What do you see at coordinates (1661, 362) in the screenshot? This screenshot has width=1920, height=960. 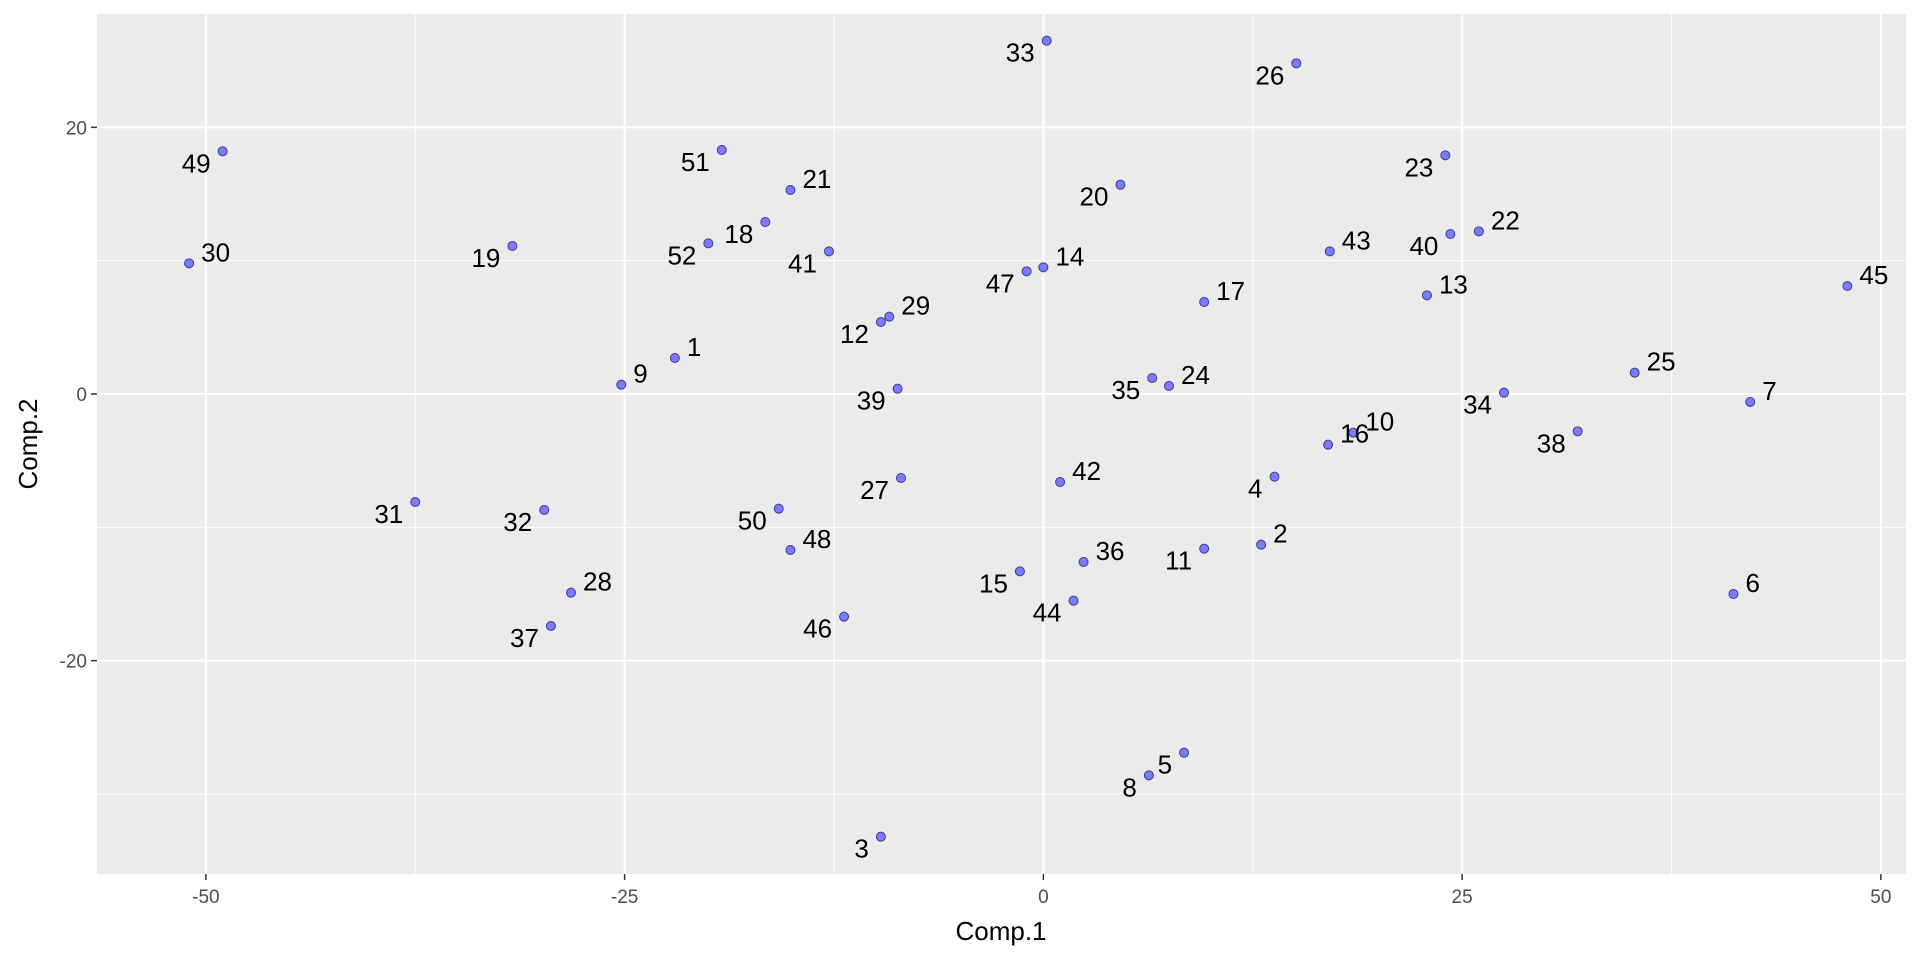 I see `point-label-25: 25` at bounding box center [1661, 362].